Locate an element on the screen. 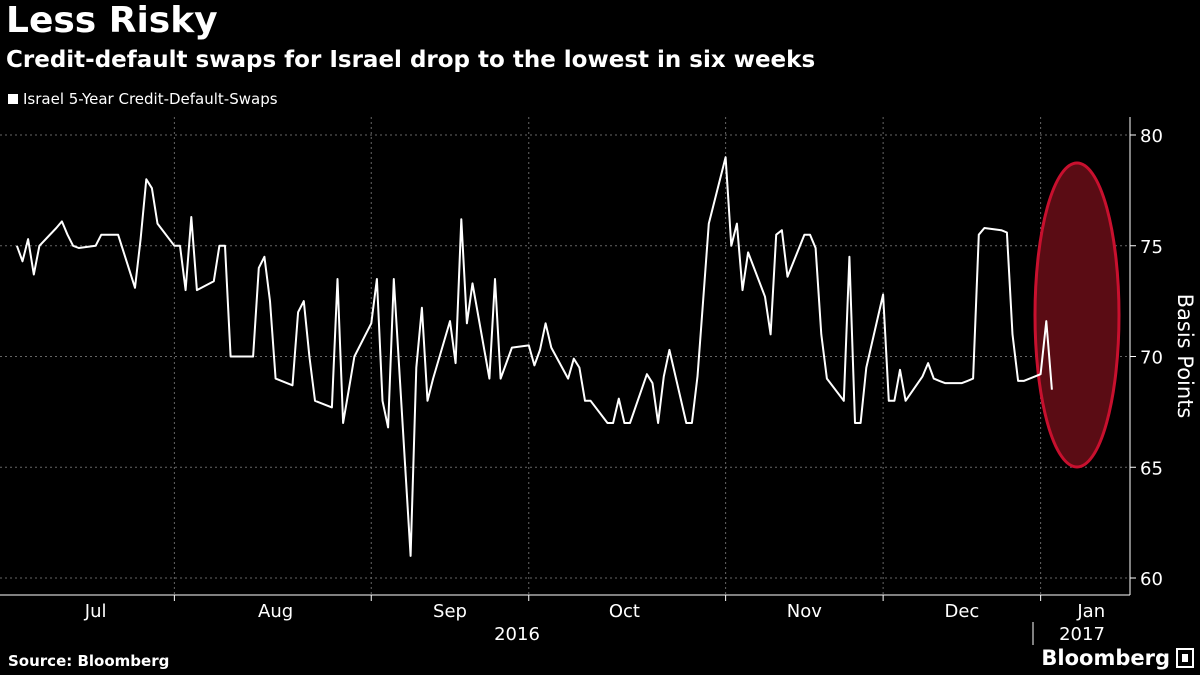  brand-logo: Bloomberg is located at coordinates (1117, 658).